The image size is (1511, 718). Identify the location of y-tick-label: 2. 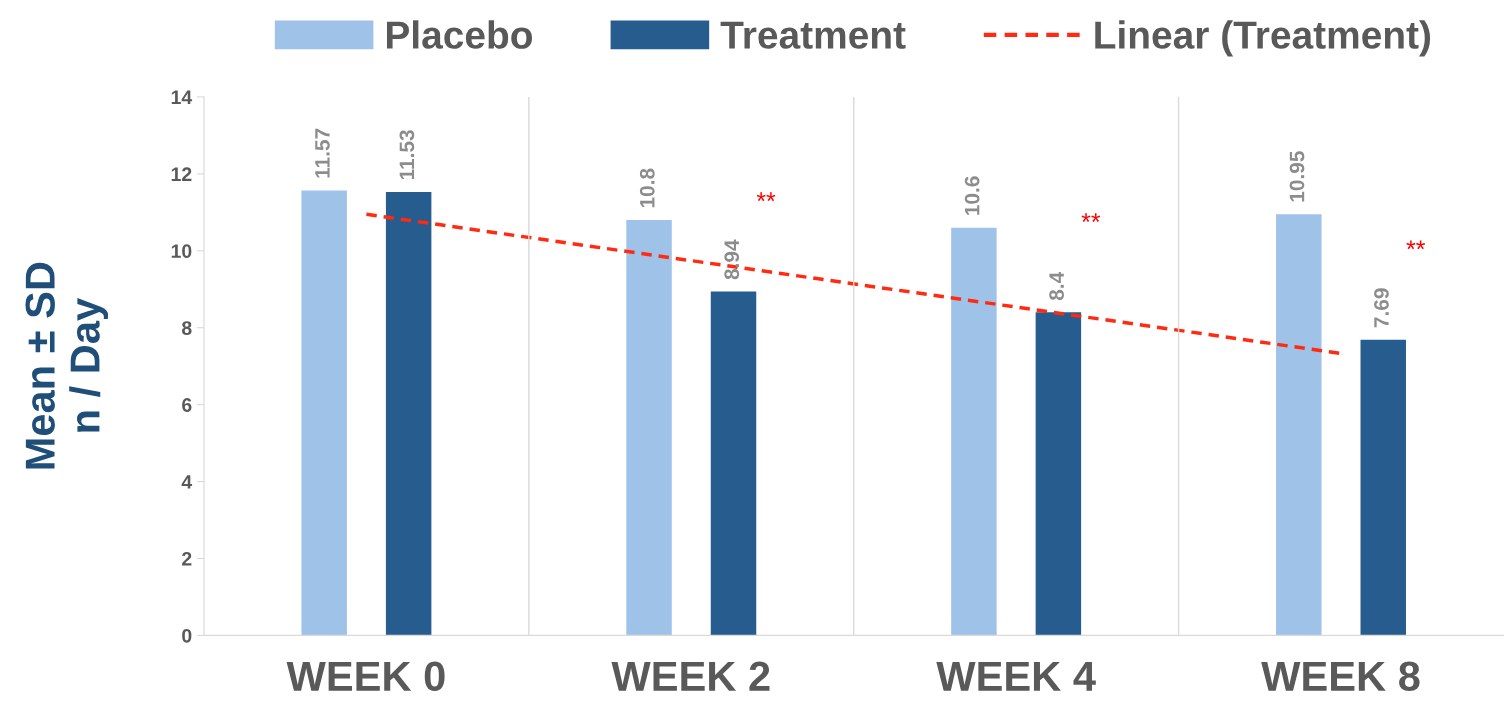
(187, 558).